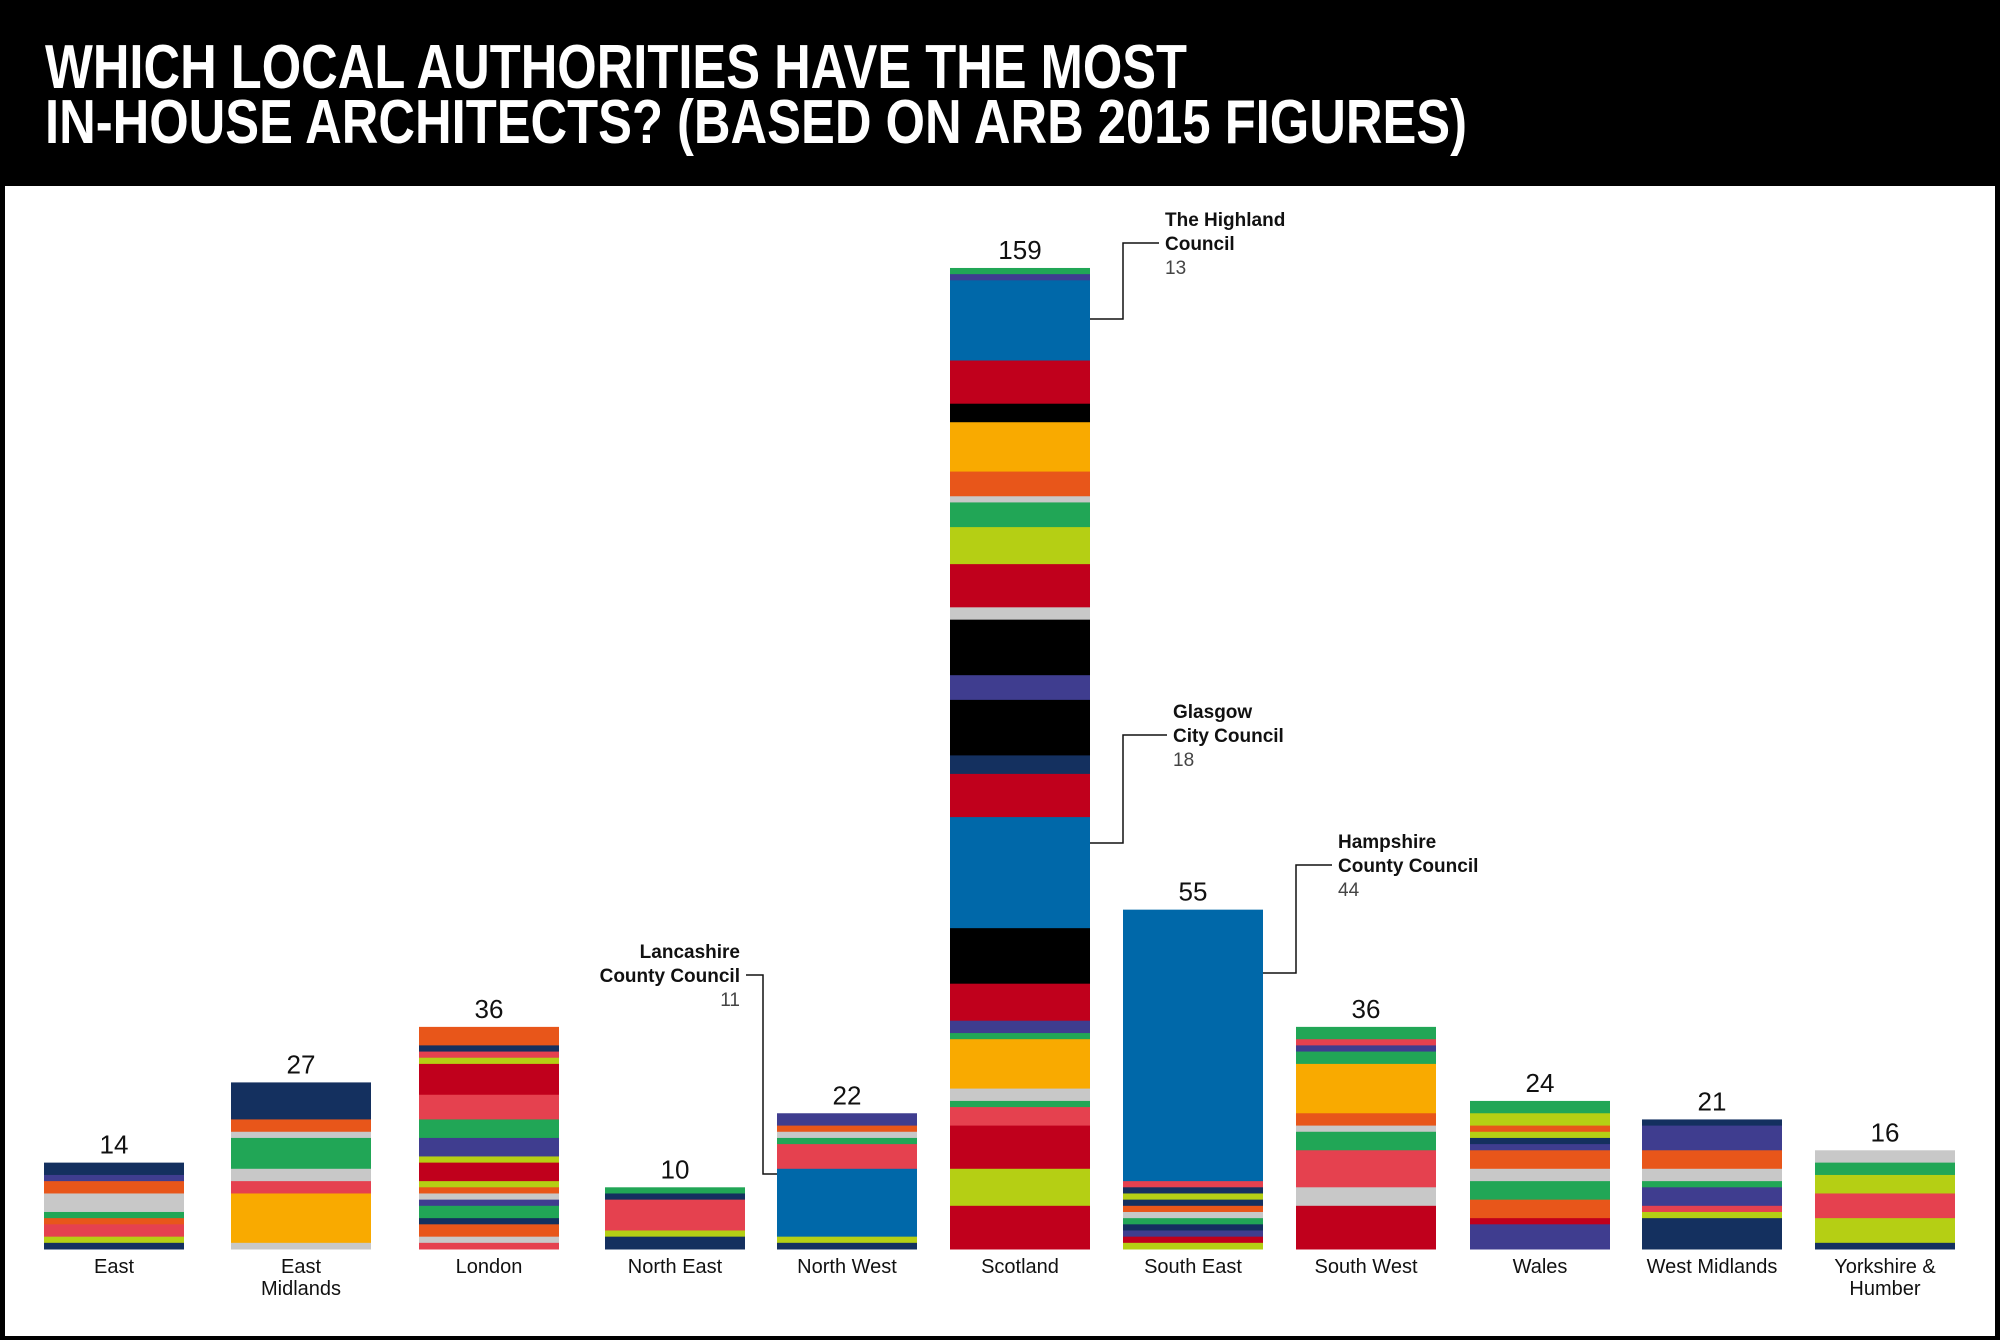 The width and height of the screenshot is (2000, 1340). Describe the element at coordinates (690, 952) in the screenshot. I see `annotation-name: Lancashire` at that location.